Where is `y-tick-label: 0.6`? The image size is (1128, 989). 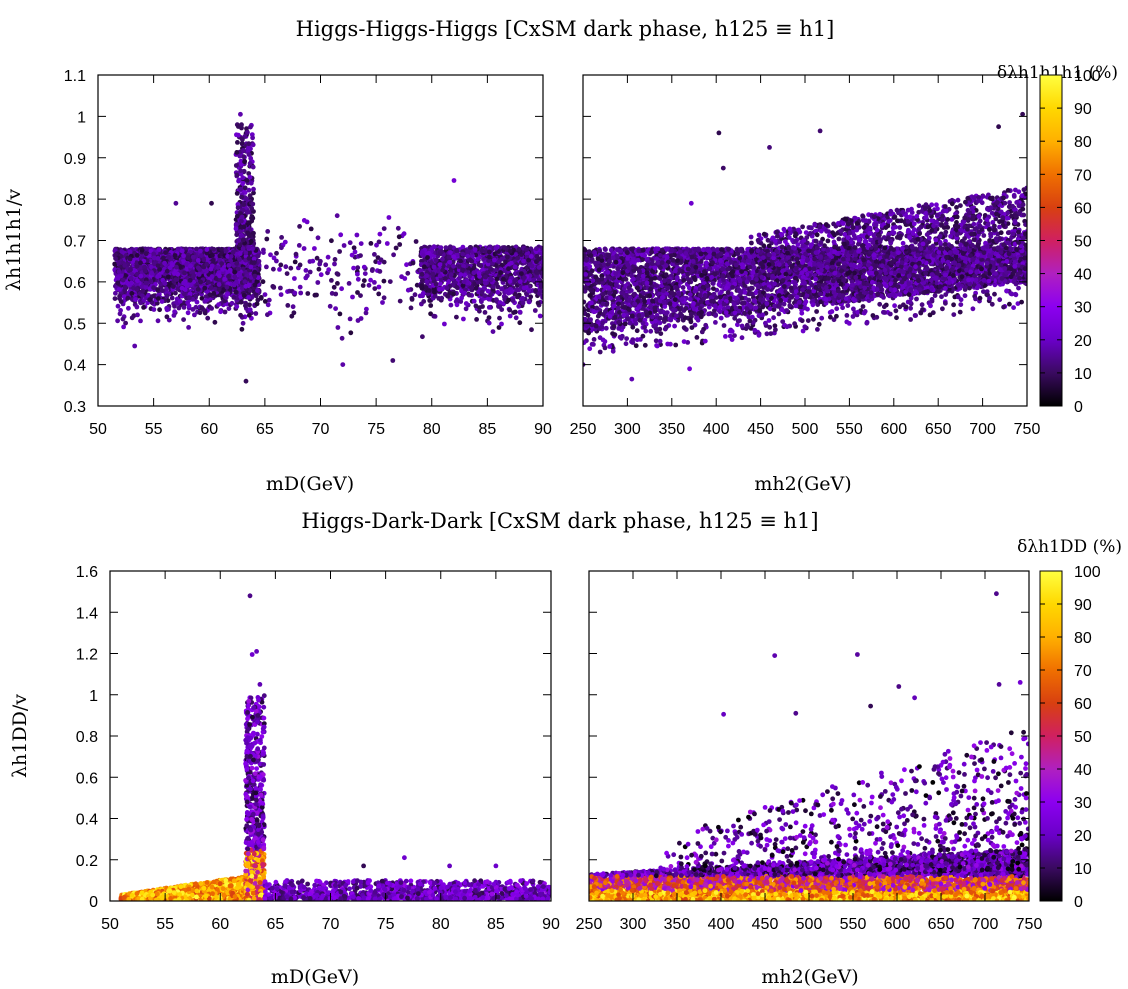 y-tick-label: 0.6 is located at coordinates (75, 283).